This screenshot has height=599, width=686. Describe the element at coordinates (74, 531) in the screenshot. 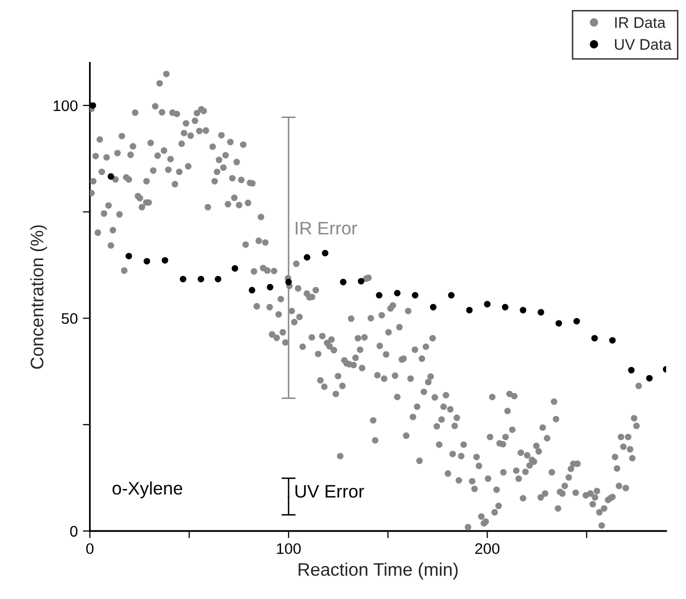

I see `y-tick-label: 0` at that location.